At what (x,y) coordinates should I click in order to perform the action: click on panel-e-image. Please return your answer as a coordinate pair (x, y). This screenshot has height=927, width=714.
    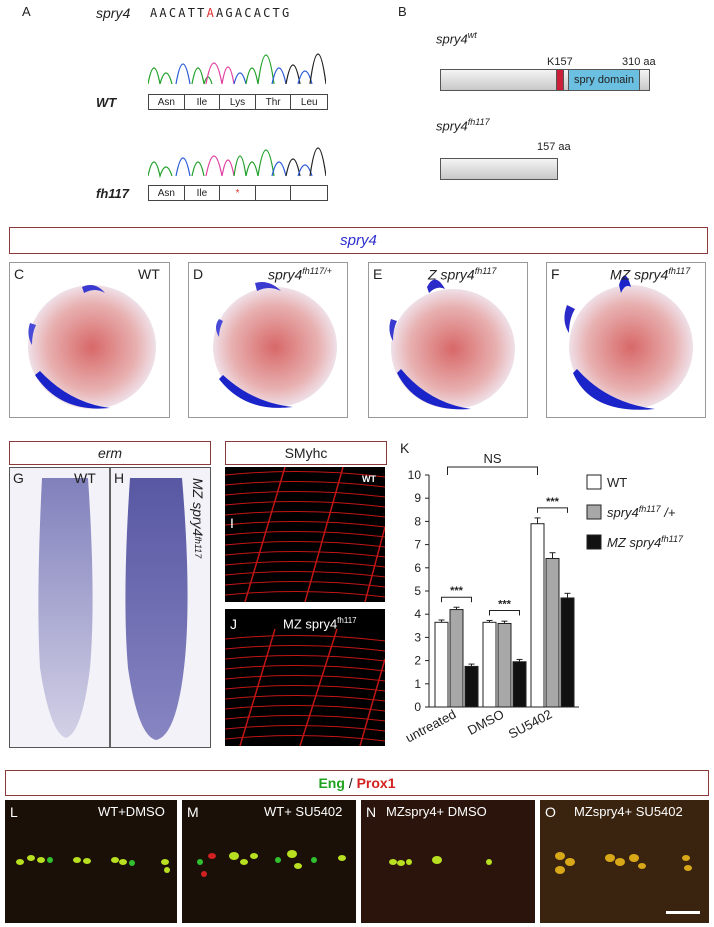
    Looking at the image, I should click on (448, 340).